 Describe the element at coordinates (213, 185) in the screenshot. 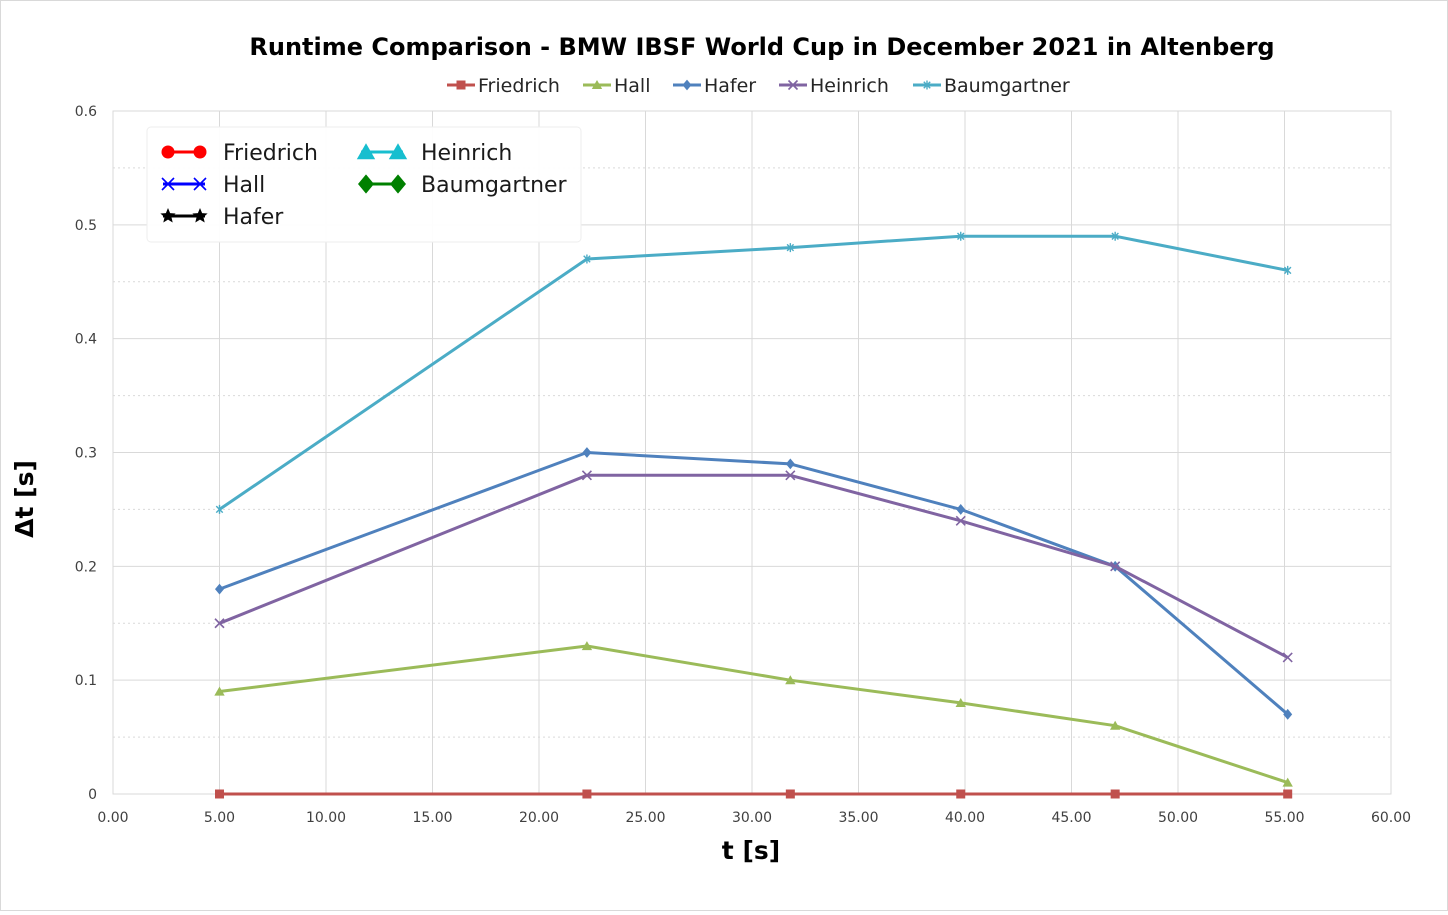

I see `inset-legend-item-hall: Hall` at that location.